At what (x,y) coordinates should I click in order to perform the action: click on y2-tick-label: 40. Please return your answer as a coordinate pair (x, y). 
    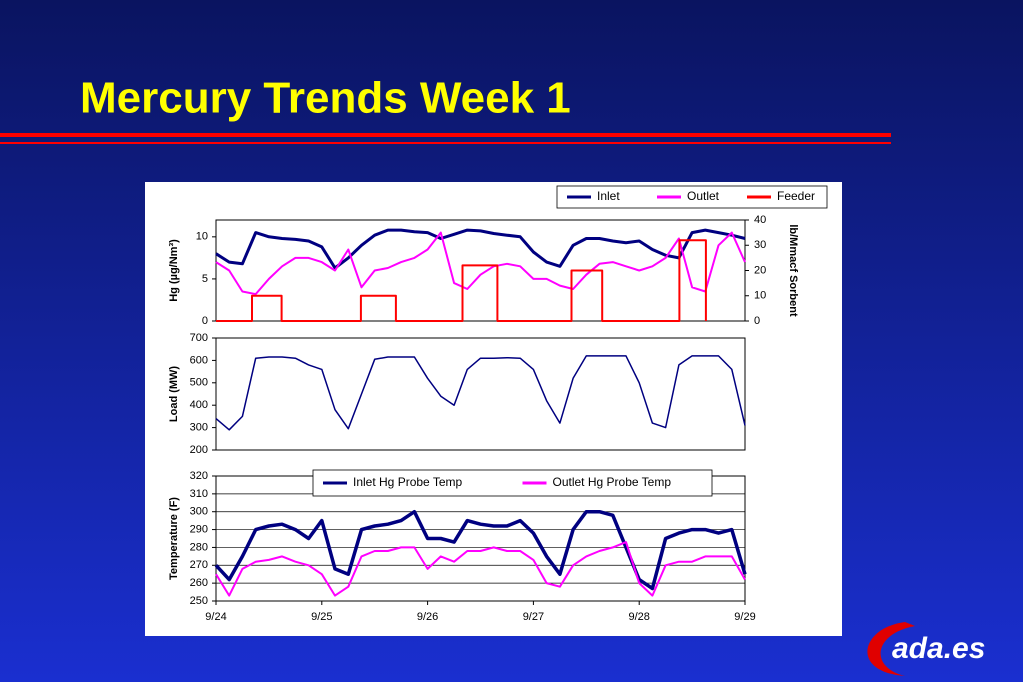
    Looking at the image, I should click on (760, 220).